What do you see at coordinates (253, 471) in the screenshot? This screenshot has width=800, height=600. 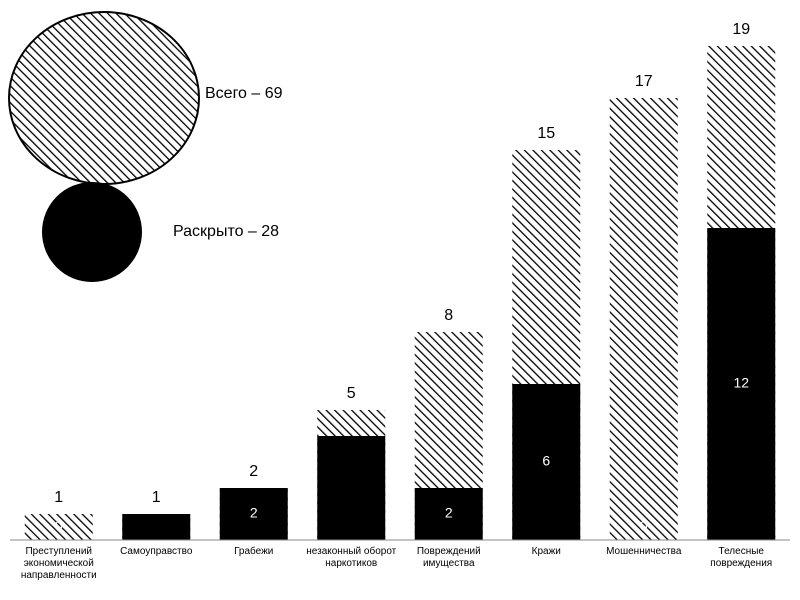 I see `total-label: 2` at bounding box center [253, 471].